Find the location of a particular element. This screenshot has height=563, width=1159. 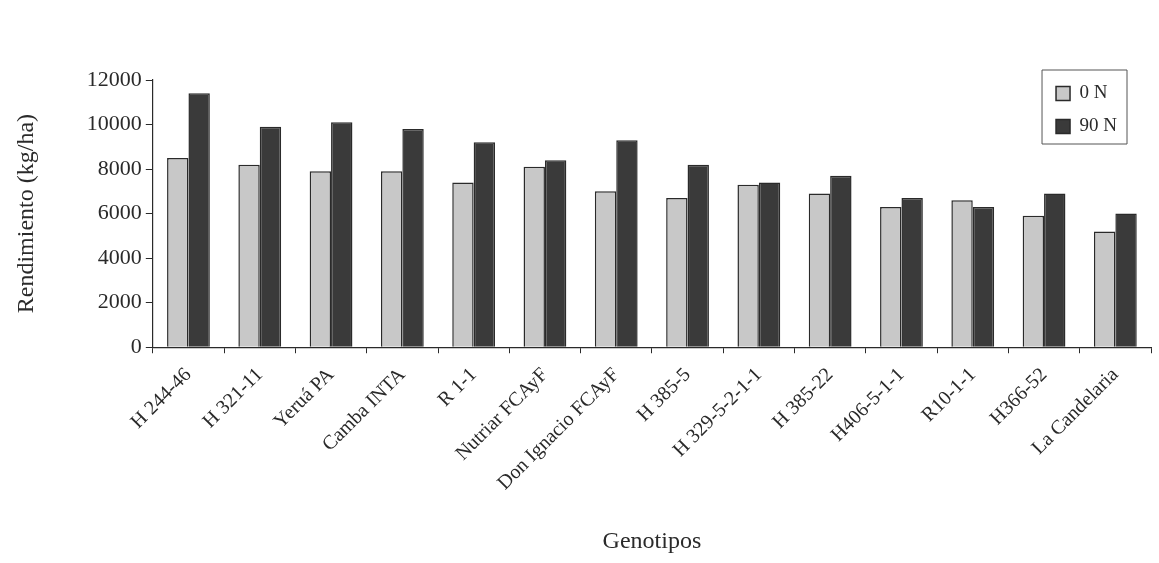

legend-label: 90 N is located at coordinates (1098, 125).